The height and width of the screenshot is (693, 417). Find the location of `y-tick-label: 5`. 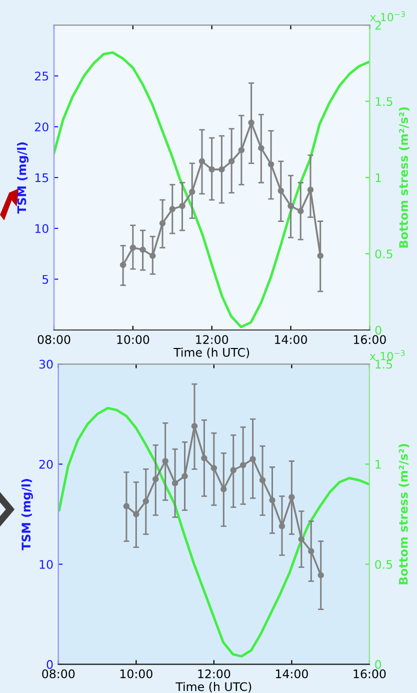

y-tick-label: 5 is located at coordinates (45, 279).